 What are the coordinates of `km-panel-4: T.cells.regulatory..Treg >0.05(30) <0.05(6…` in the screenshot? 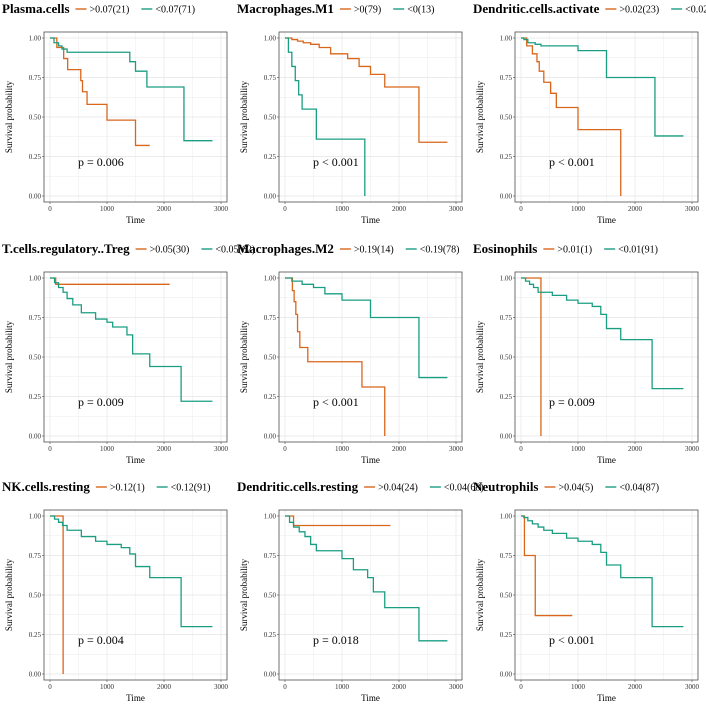 It's located at (127, 358).